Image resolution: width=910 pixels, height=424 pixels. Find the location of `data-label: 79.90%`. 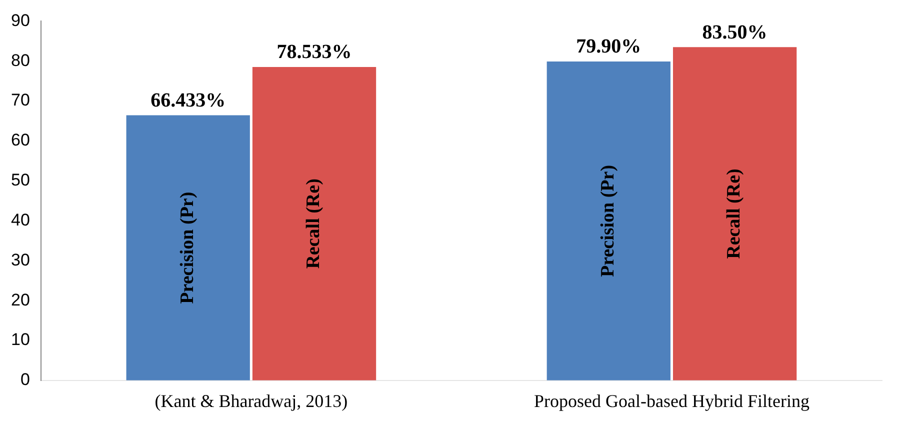

data-label: 79.90% is located at coordinates (609, 47).